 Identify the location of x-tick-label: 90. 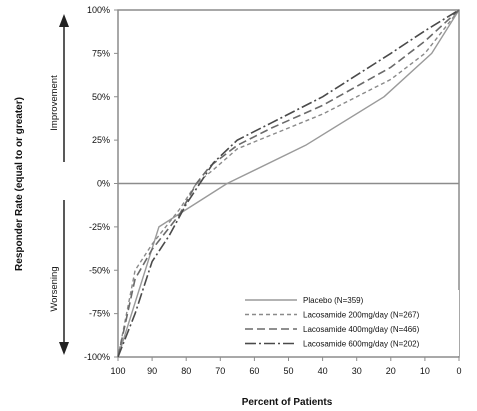
(152, 371).